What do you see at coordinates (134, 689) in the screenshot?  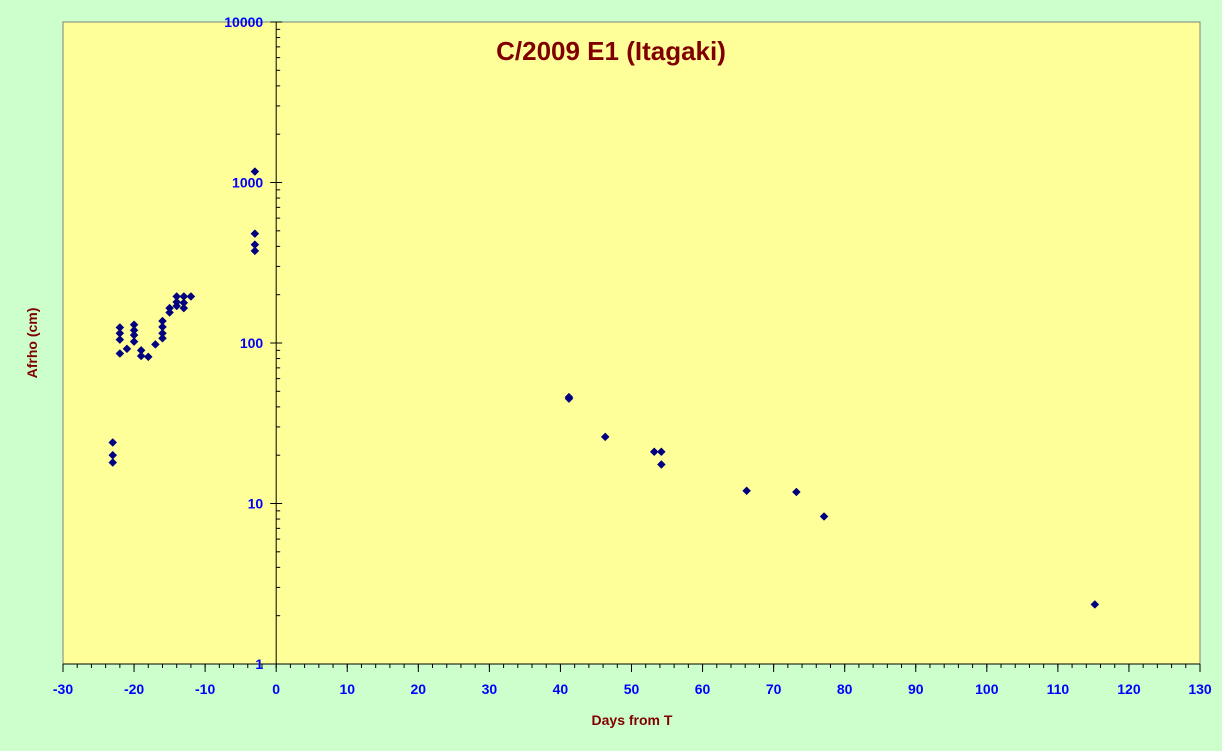 I see `x-tick-label: -20` at bounding box center [134, 689].